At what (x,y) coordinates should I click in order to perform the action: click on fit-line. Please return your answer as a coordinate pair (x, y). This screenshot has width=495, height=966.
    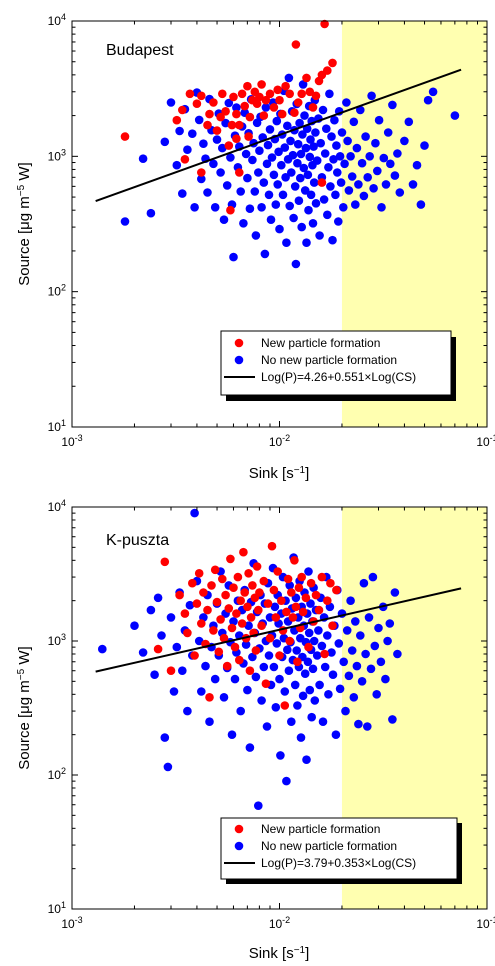
    Looking at the image, I should click on (278, 630).